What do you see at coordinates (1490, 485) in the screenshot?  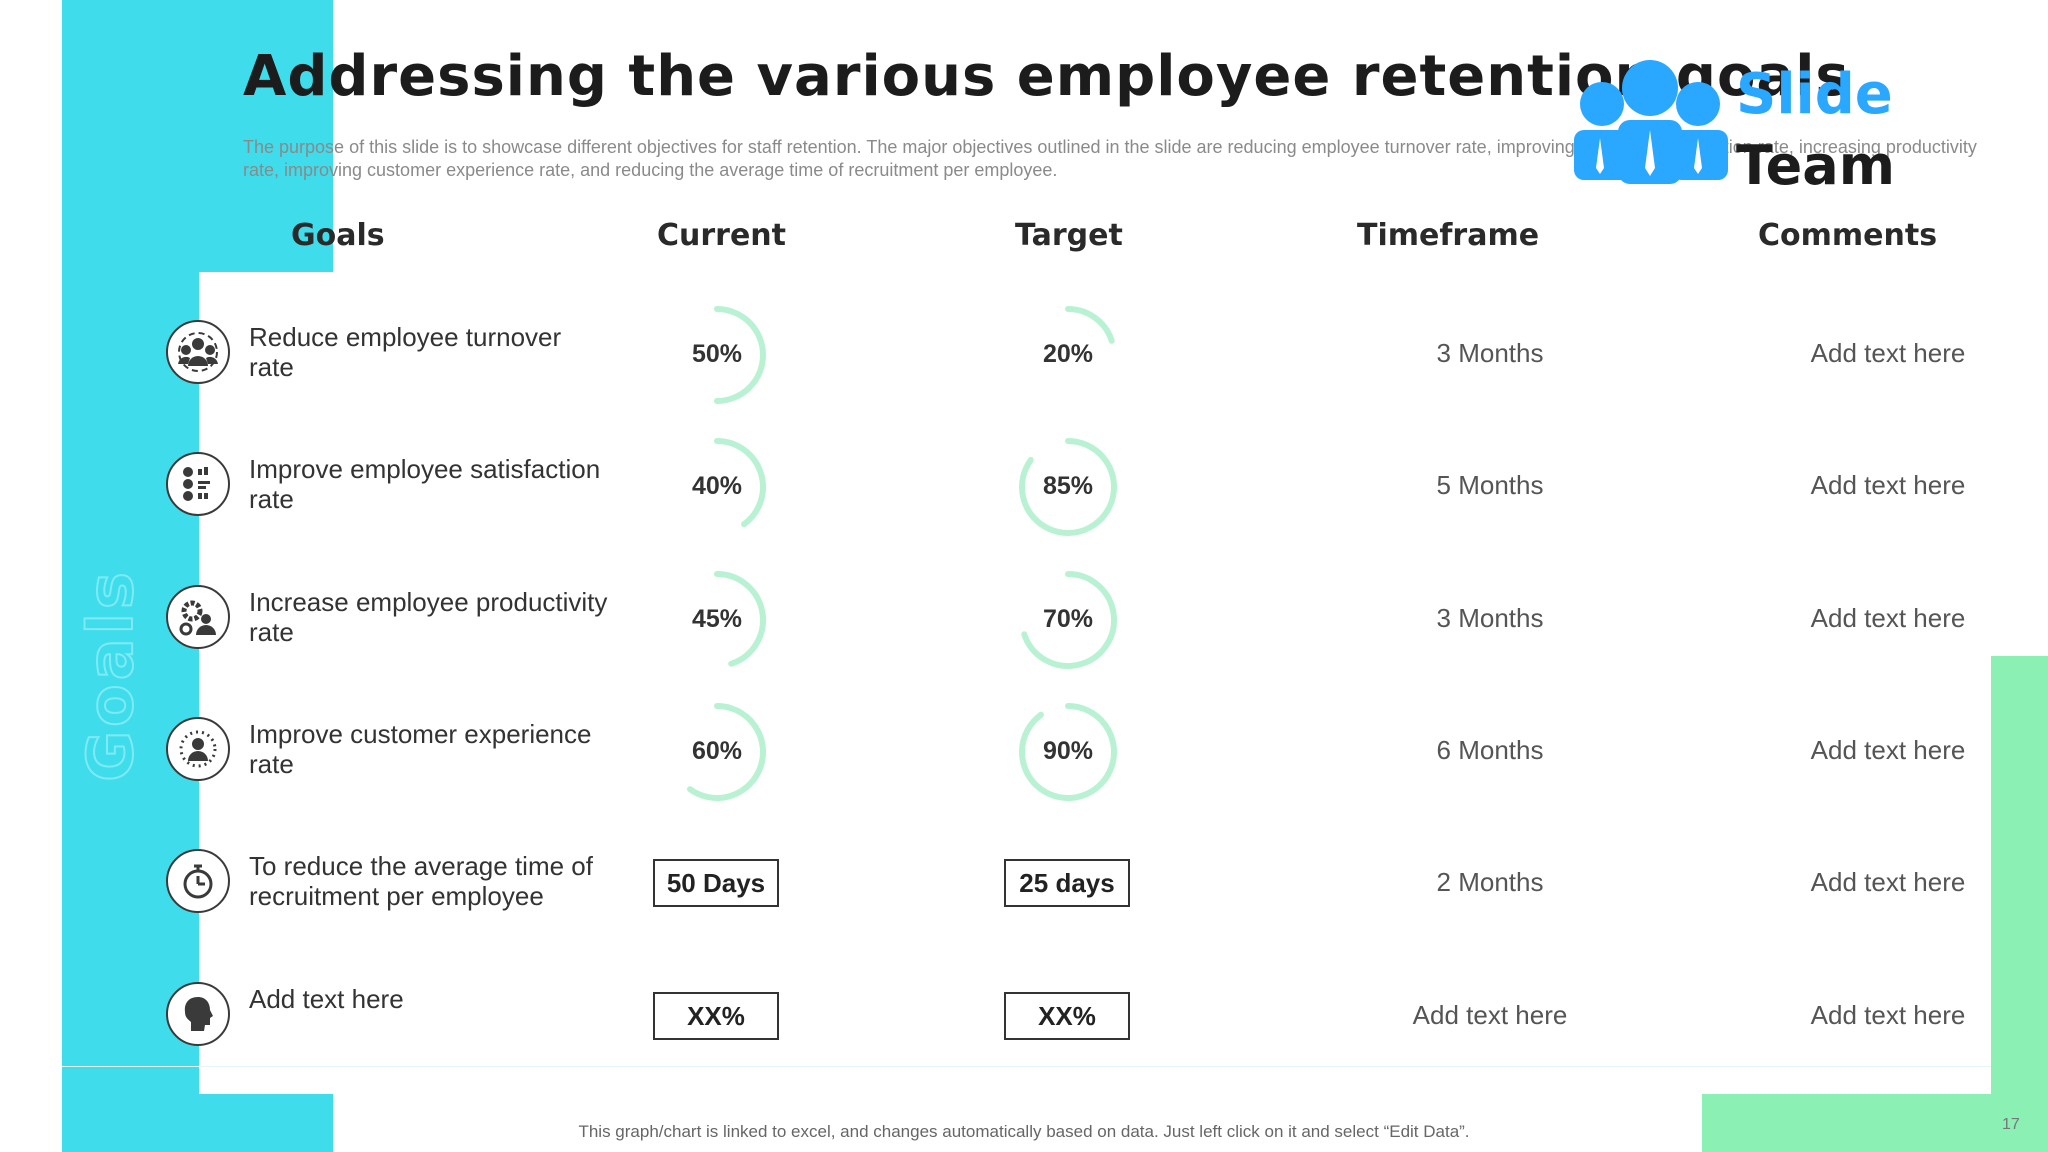 I see `timeframe-cell: 5 Months` at bounding box center [1490, 485].